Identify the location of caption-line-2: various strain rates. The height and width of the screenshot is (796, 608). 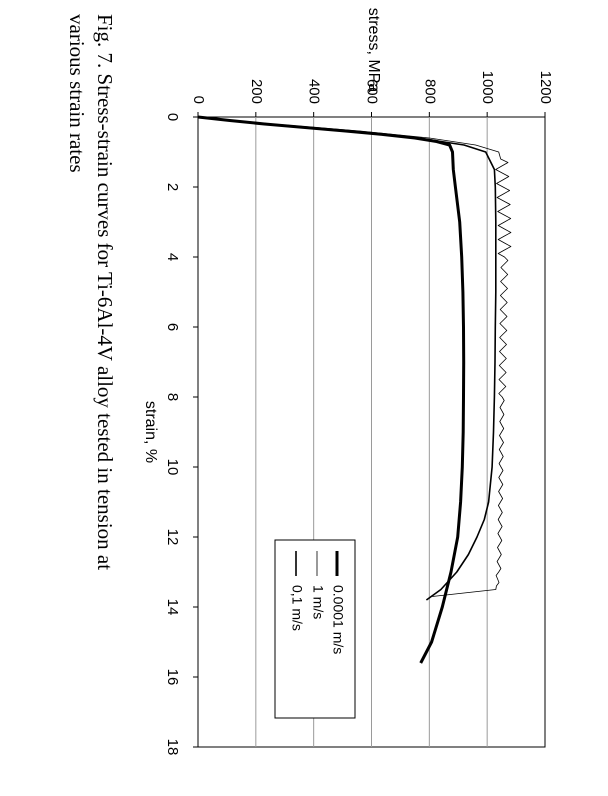
(77, 93).